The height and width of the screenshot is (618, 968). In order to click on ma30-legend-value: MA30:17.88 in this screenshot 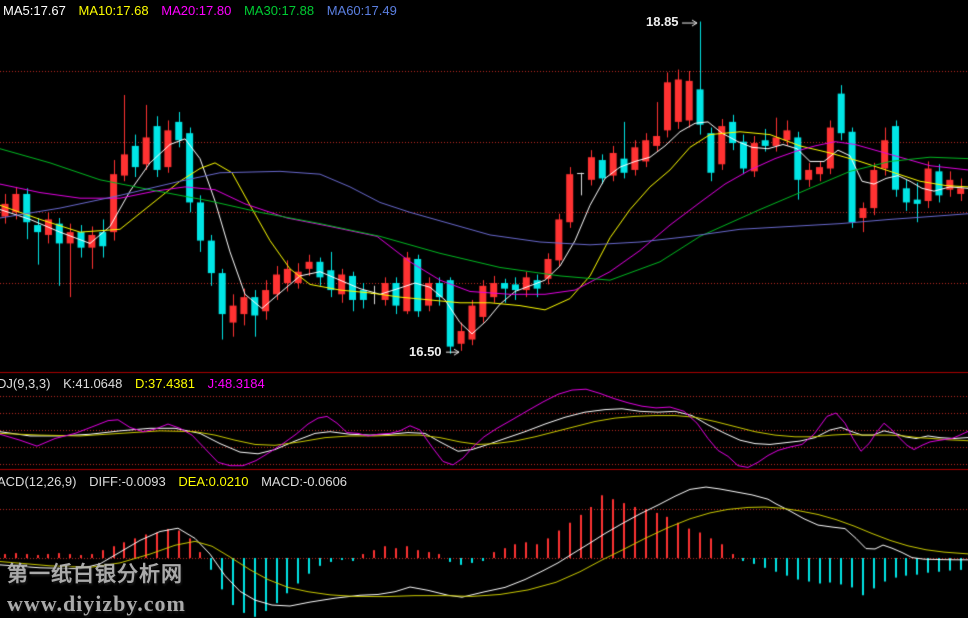, I will do `click(279, 10)`.